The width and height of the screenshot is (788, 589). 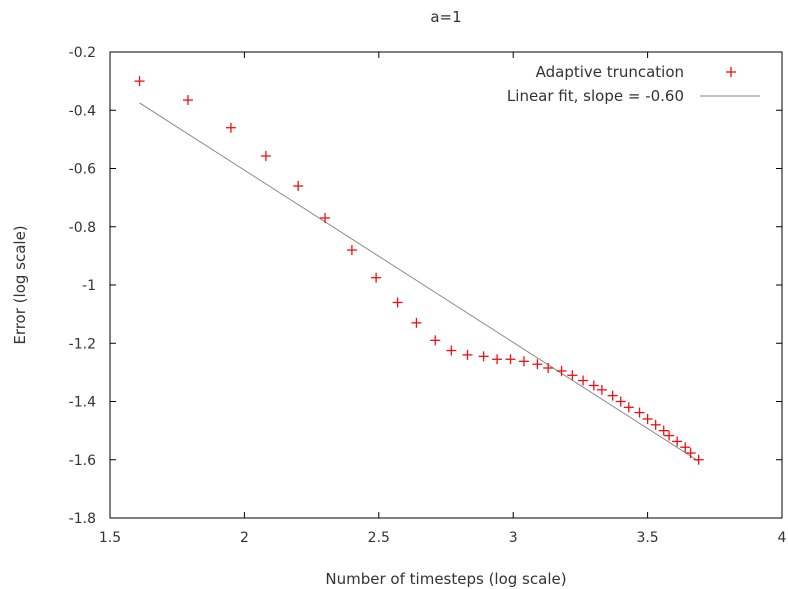 What do you see at coordinates (82, 228) in the screenshot?
I see `y-tick-label: -0.8` at bounding box center [82, 228].